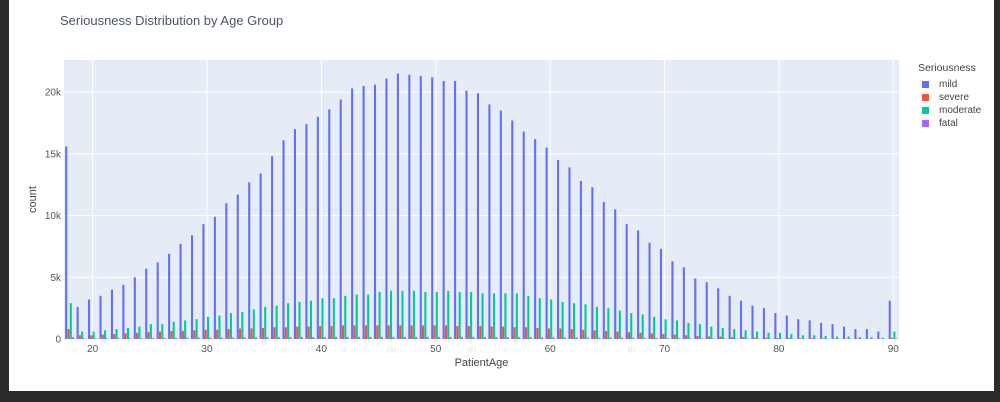 This screenshot has height=402, width=1000. I want to click on y-tick-label: 20k, so click(53, 93).